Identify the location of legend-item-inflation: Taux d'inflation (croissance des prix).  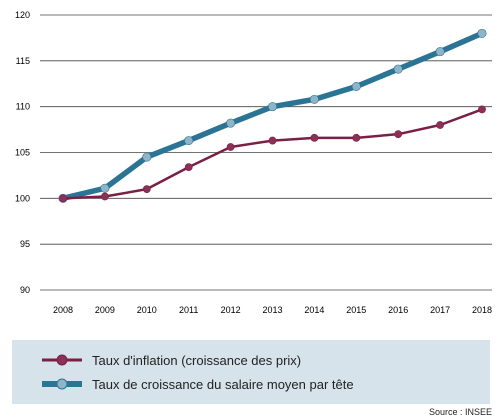
(156, 360).